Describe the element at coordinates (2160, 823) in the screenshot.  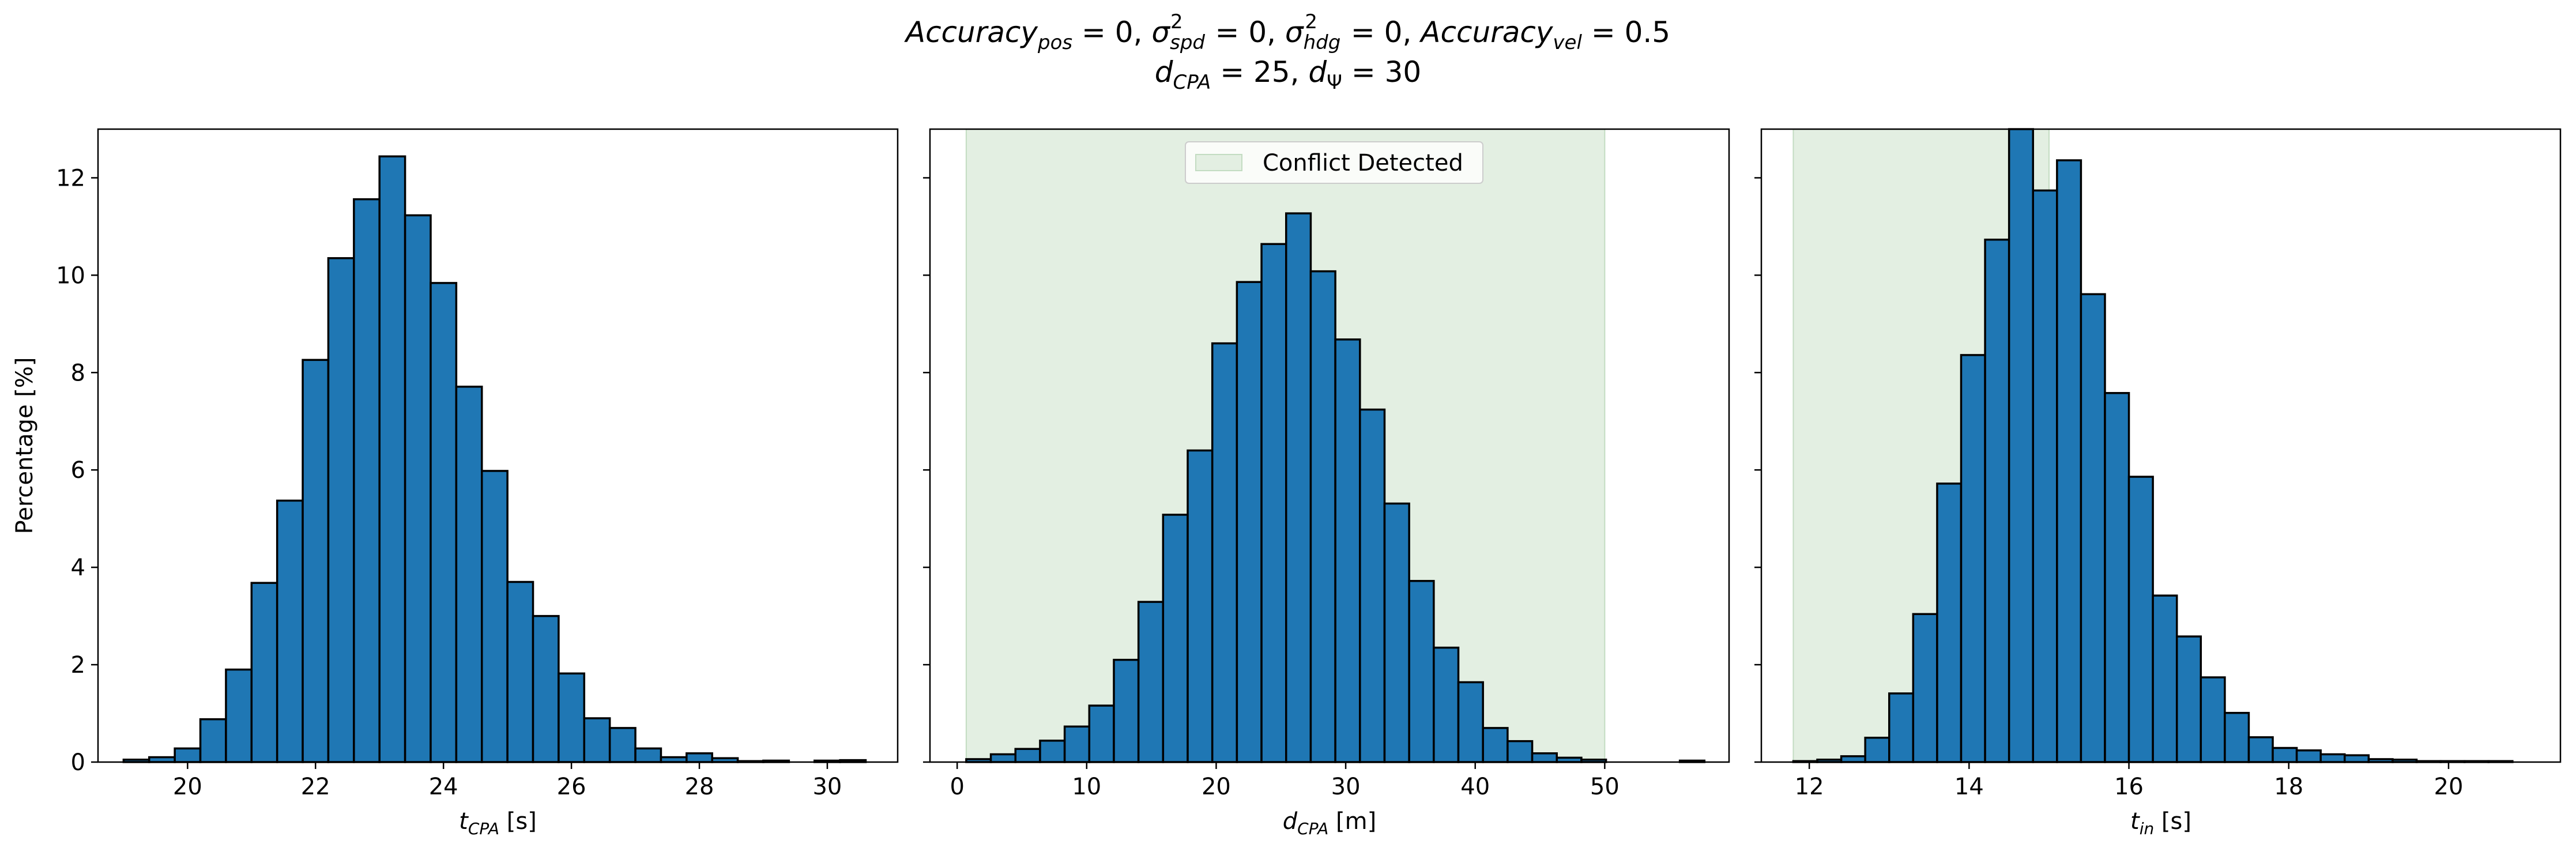
I see `x-axis-label: tin [s]` at that location.